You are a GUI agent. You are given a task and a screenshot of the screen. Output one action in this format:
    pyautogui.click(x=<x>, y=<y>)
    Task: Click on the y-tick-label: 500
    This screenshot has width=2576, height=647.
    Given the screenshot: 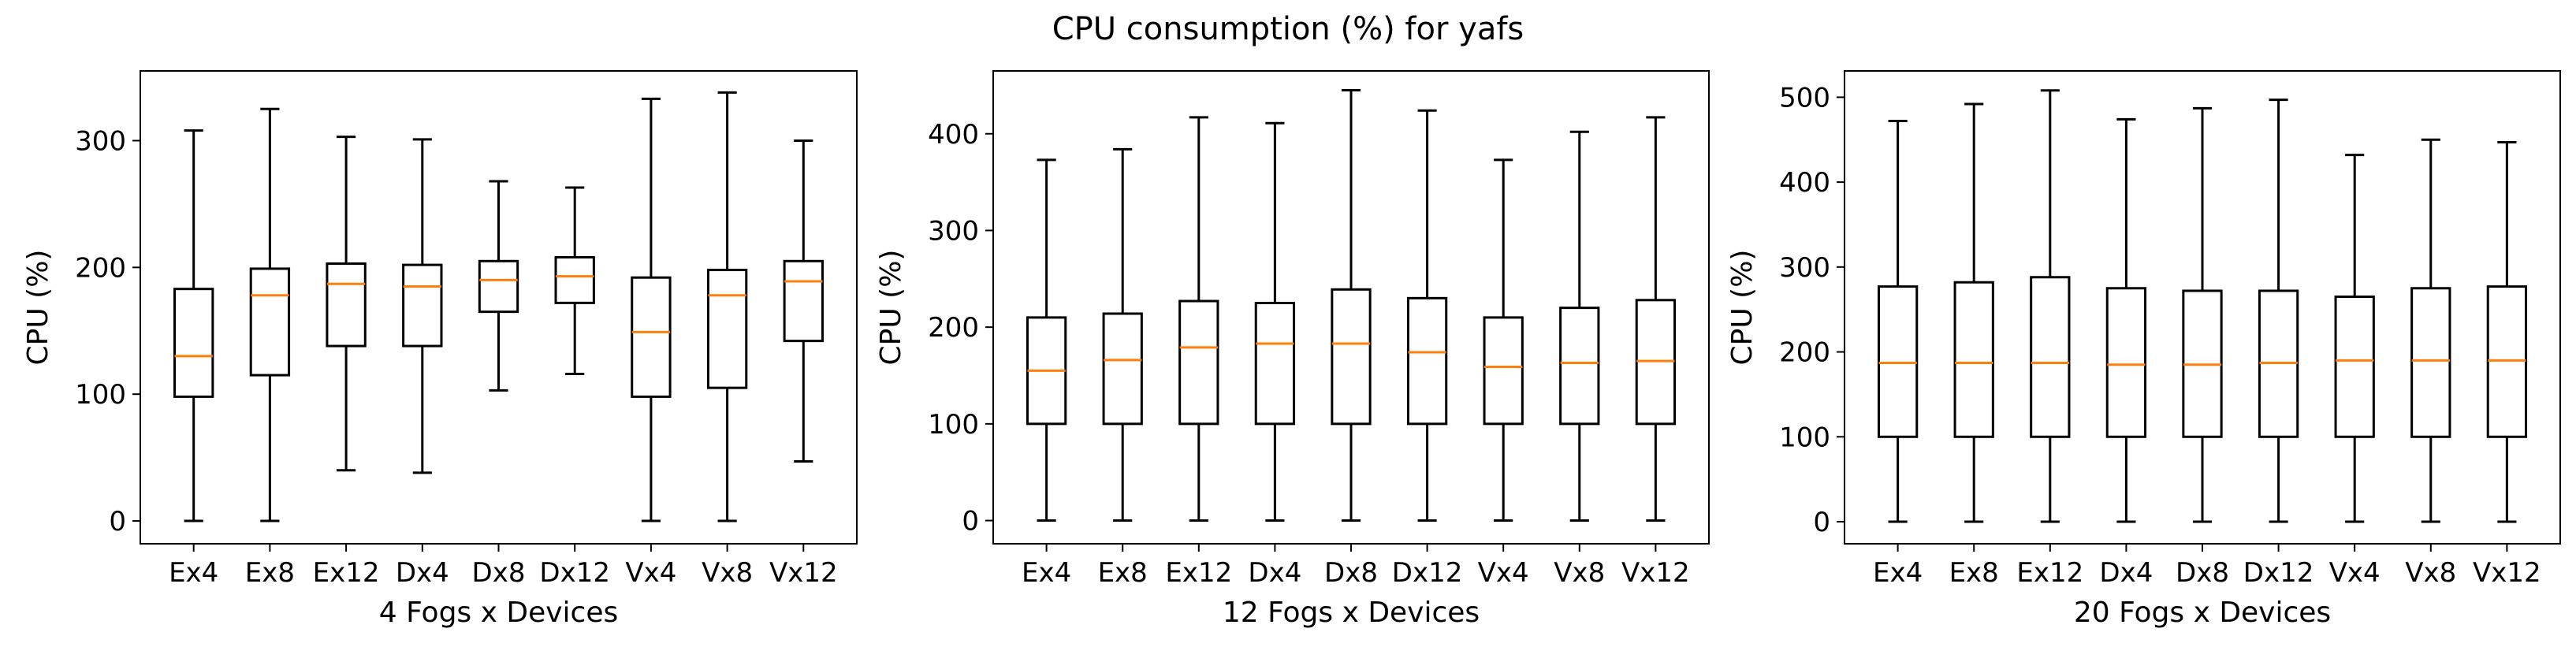 What is the action you would take?
    pyautogui.click(x=1804, y=97)
    